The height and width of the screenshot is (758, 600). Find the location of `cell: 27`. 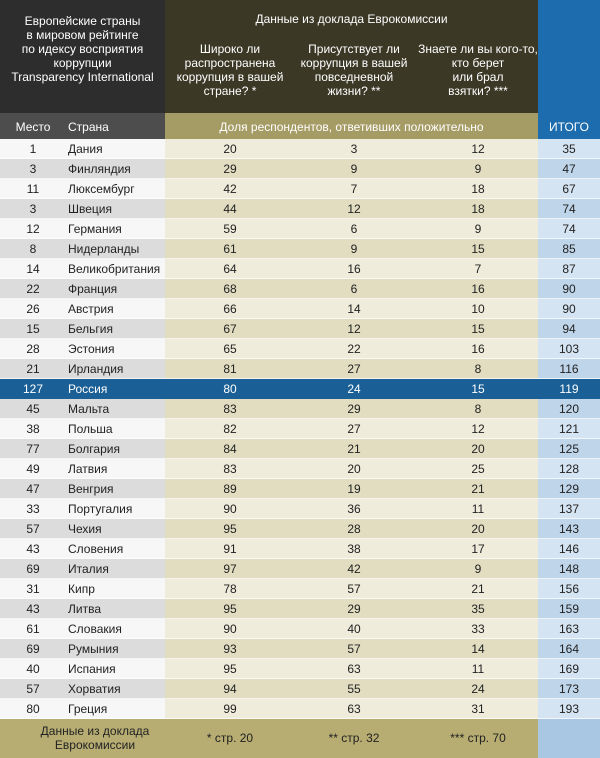

cell: 27 is located at coordinates (354, 429).